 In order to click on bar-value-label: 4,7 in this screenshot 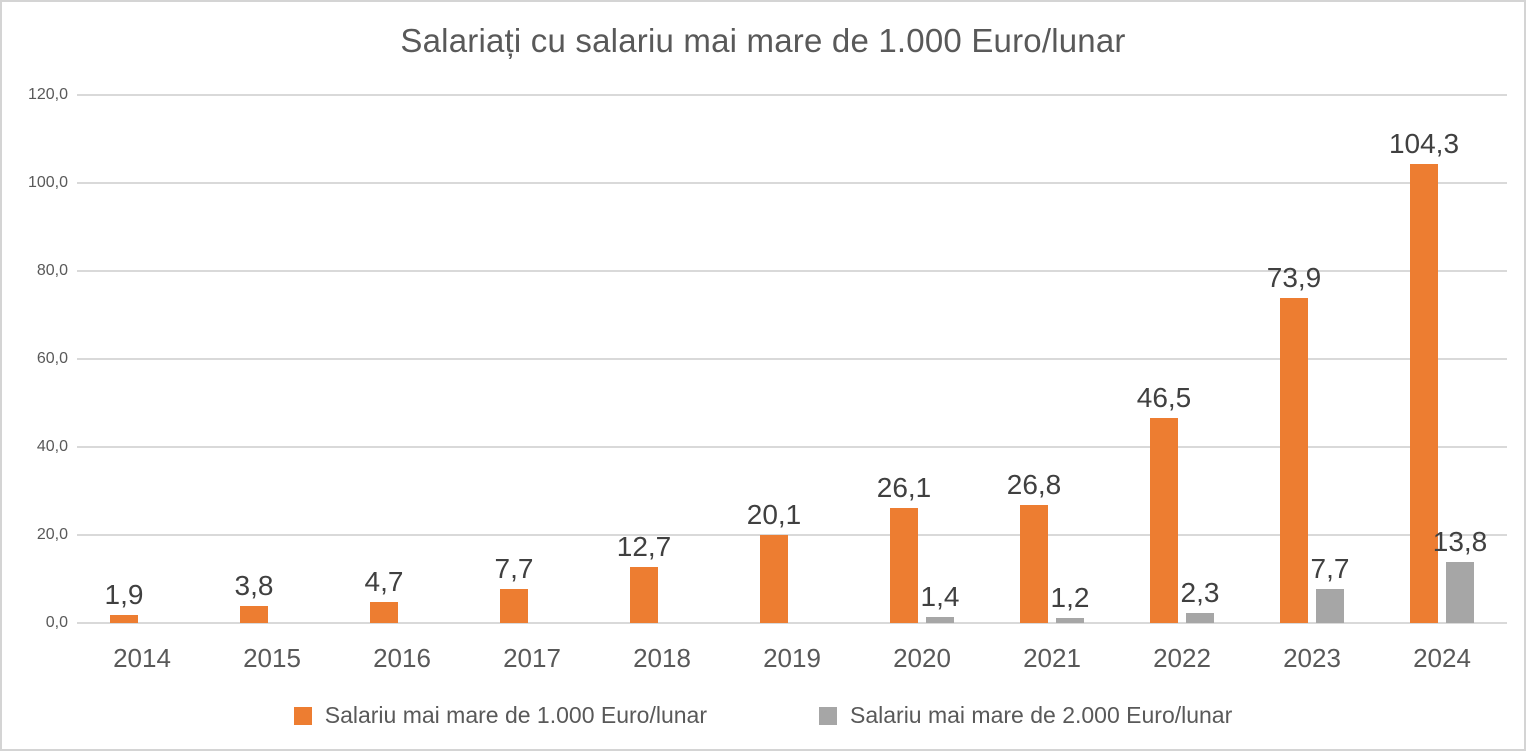, I will do `click(384, 582)`.